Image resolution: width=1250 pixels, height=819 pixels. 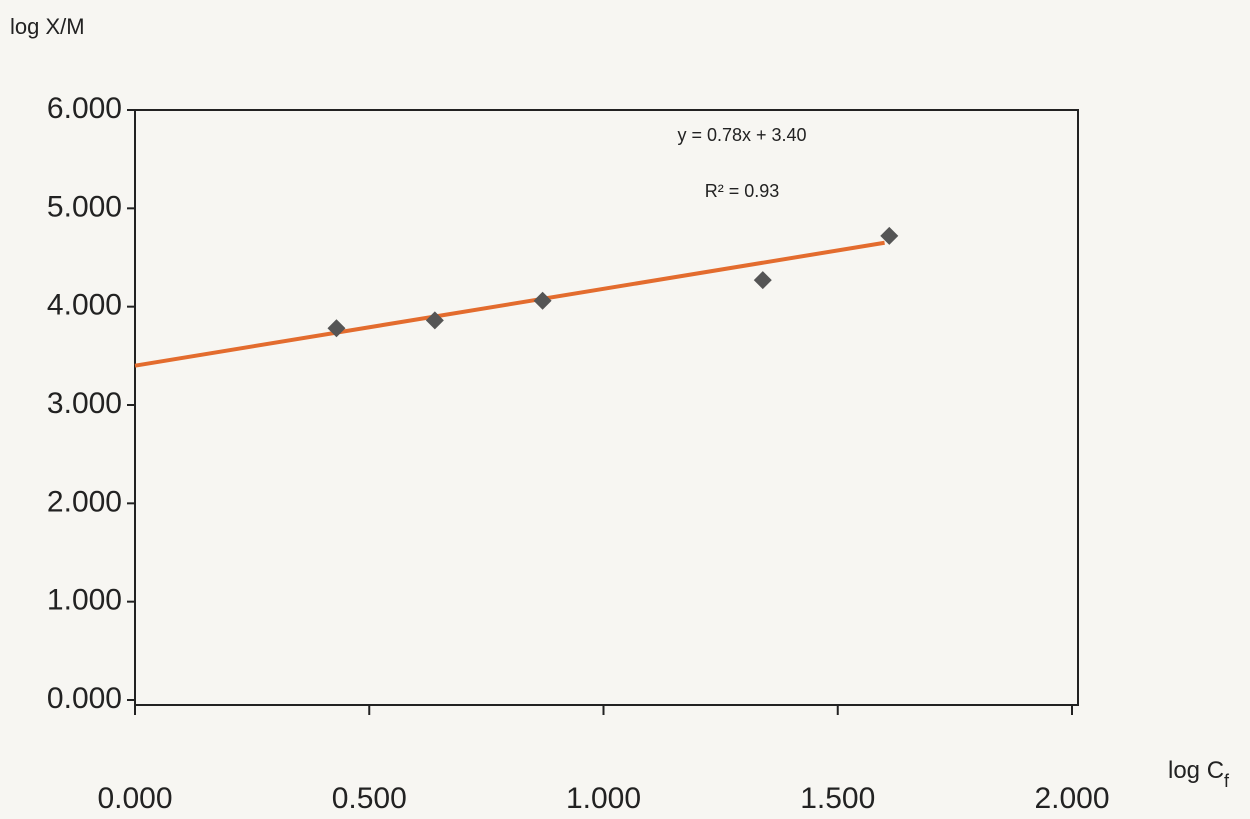 What do you see at coordinates (1071, 798) in the screenshot?
I see `x-tick-label: 2.000` at bounding box center [1071, 798].